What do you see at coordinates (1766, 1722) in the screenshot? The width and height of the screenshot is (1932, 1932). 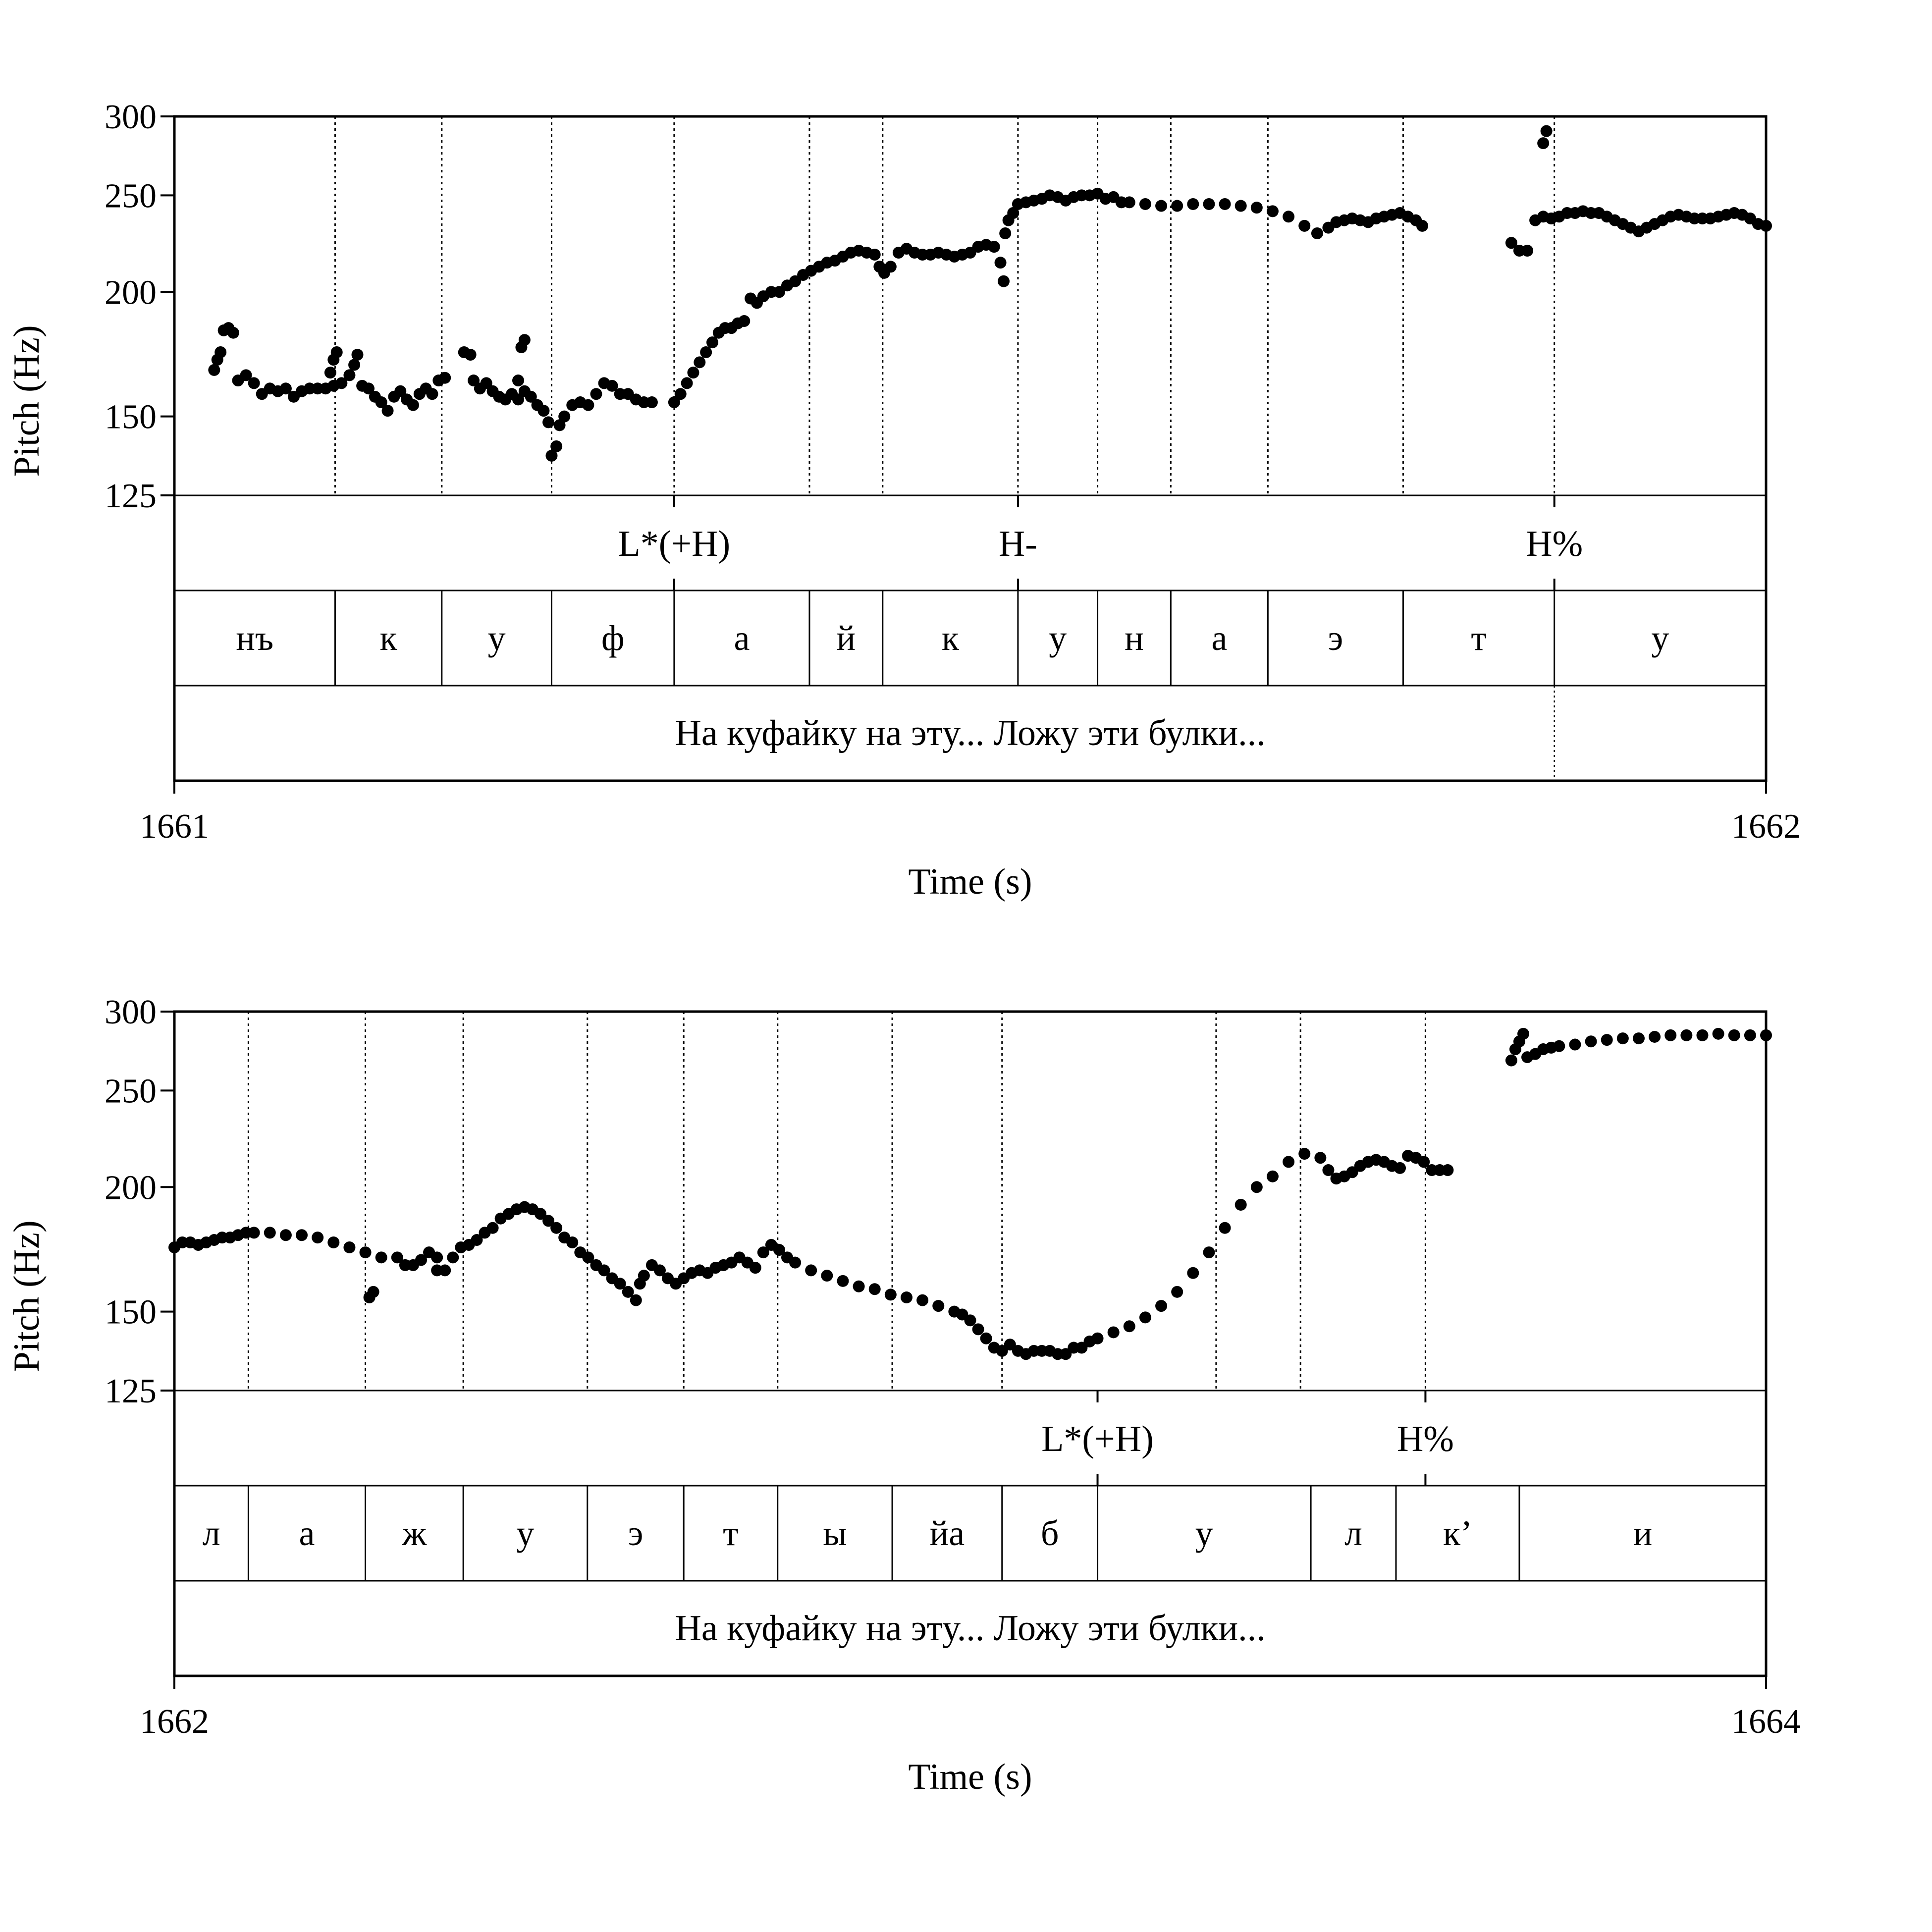 I see `x-tick-label: 1664` at bounding box center [1766, 1722].